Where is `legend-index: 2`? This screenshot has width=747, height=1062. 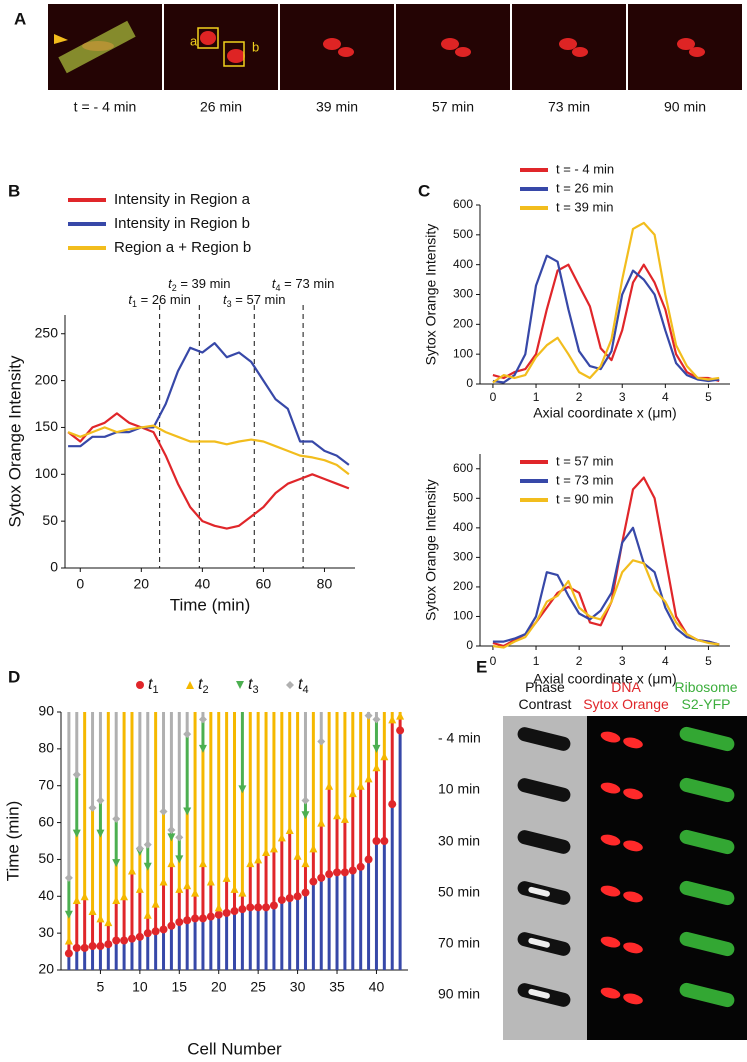
legend-index: 2 is located at coordinates (205, 690).